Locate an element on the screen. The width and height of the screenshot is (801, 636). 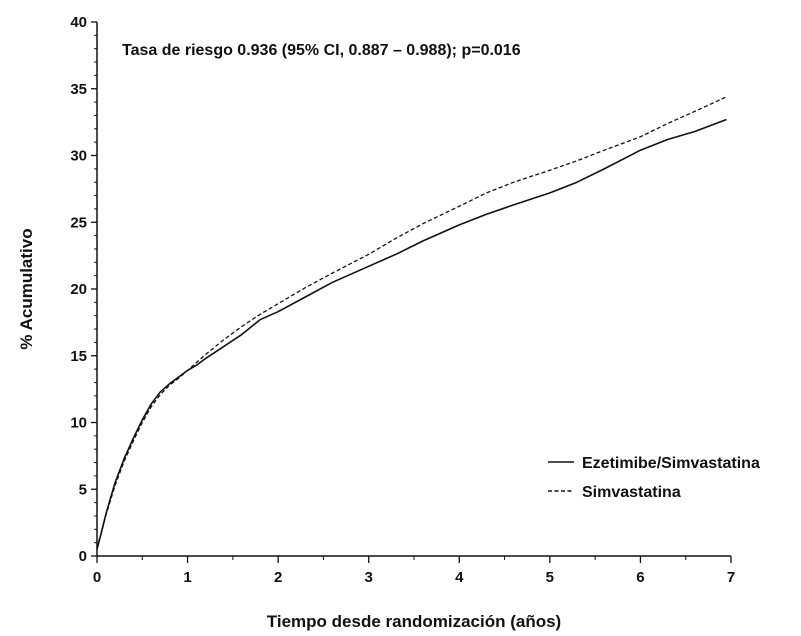
y-tick-label: 40 is located at coordinates (78, 22).